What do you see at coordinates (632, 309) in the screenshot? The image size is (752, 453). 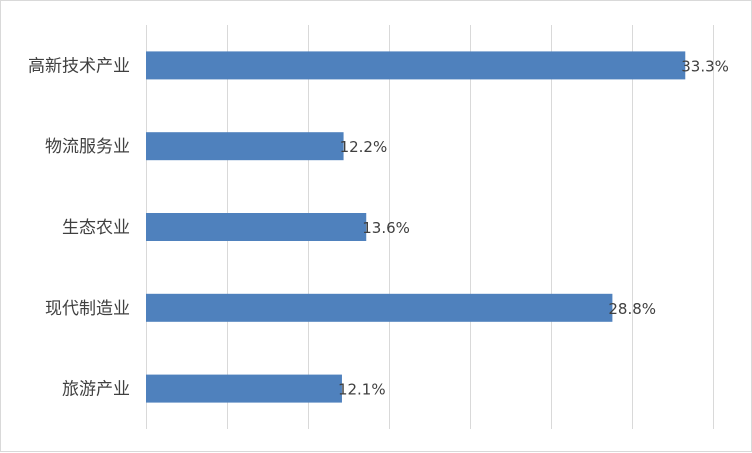 I see `value-label: 28.8%` at bounding box center [632, 309].